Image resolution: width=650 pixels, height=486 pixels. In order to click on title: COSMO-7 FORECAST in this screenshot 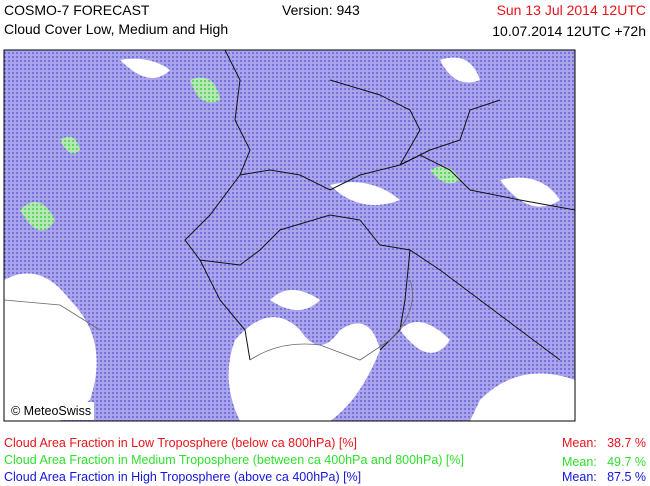, I will do `click(77, 10)`.